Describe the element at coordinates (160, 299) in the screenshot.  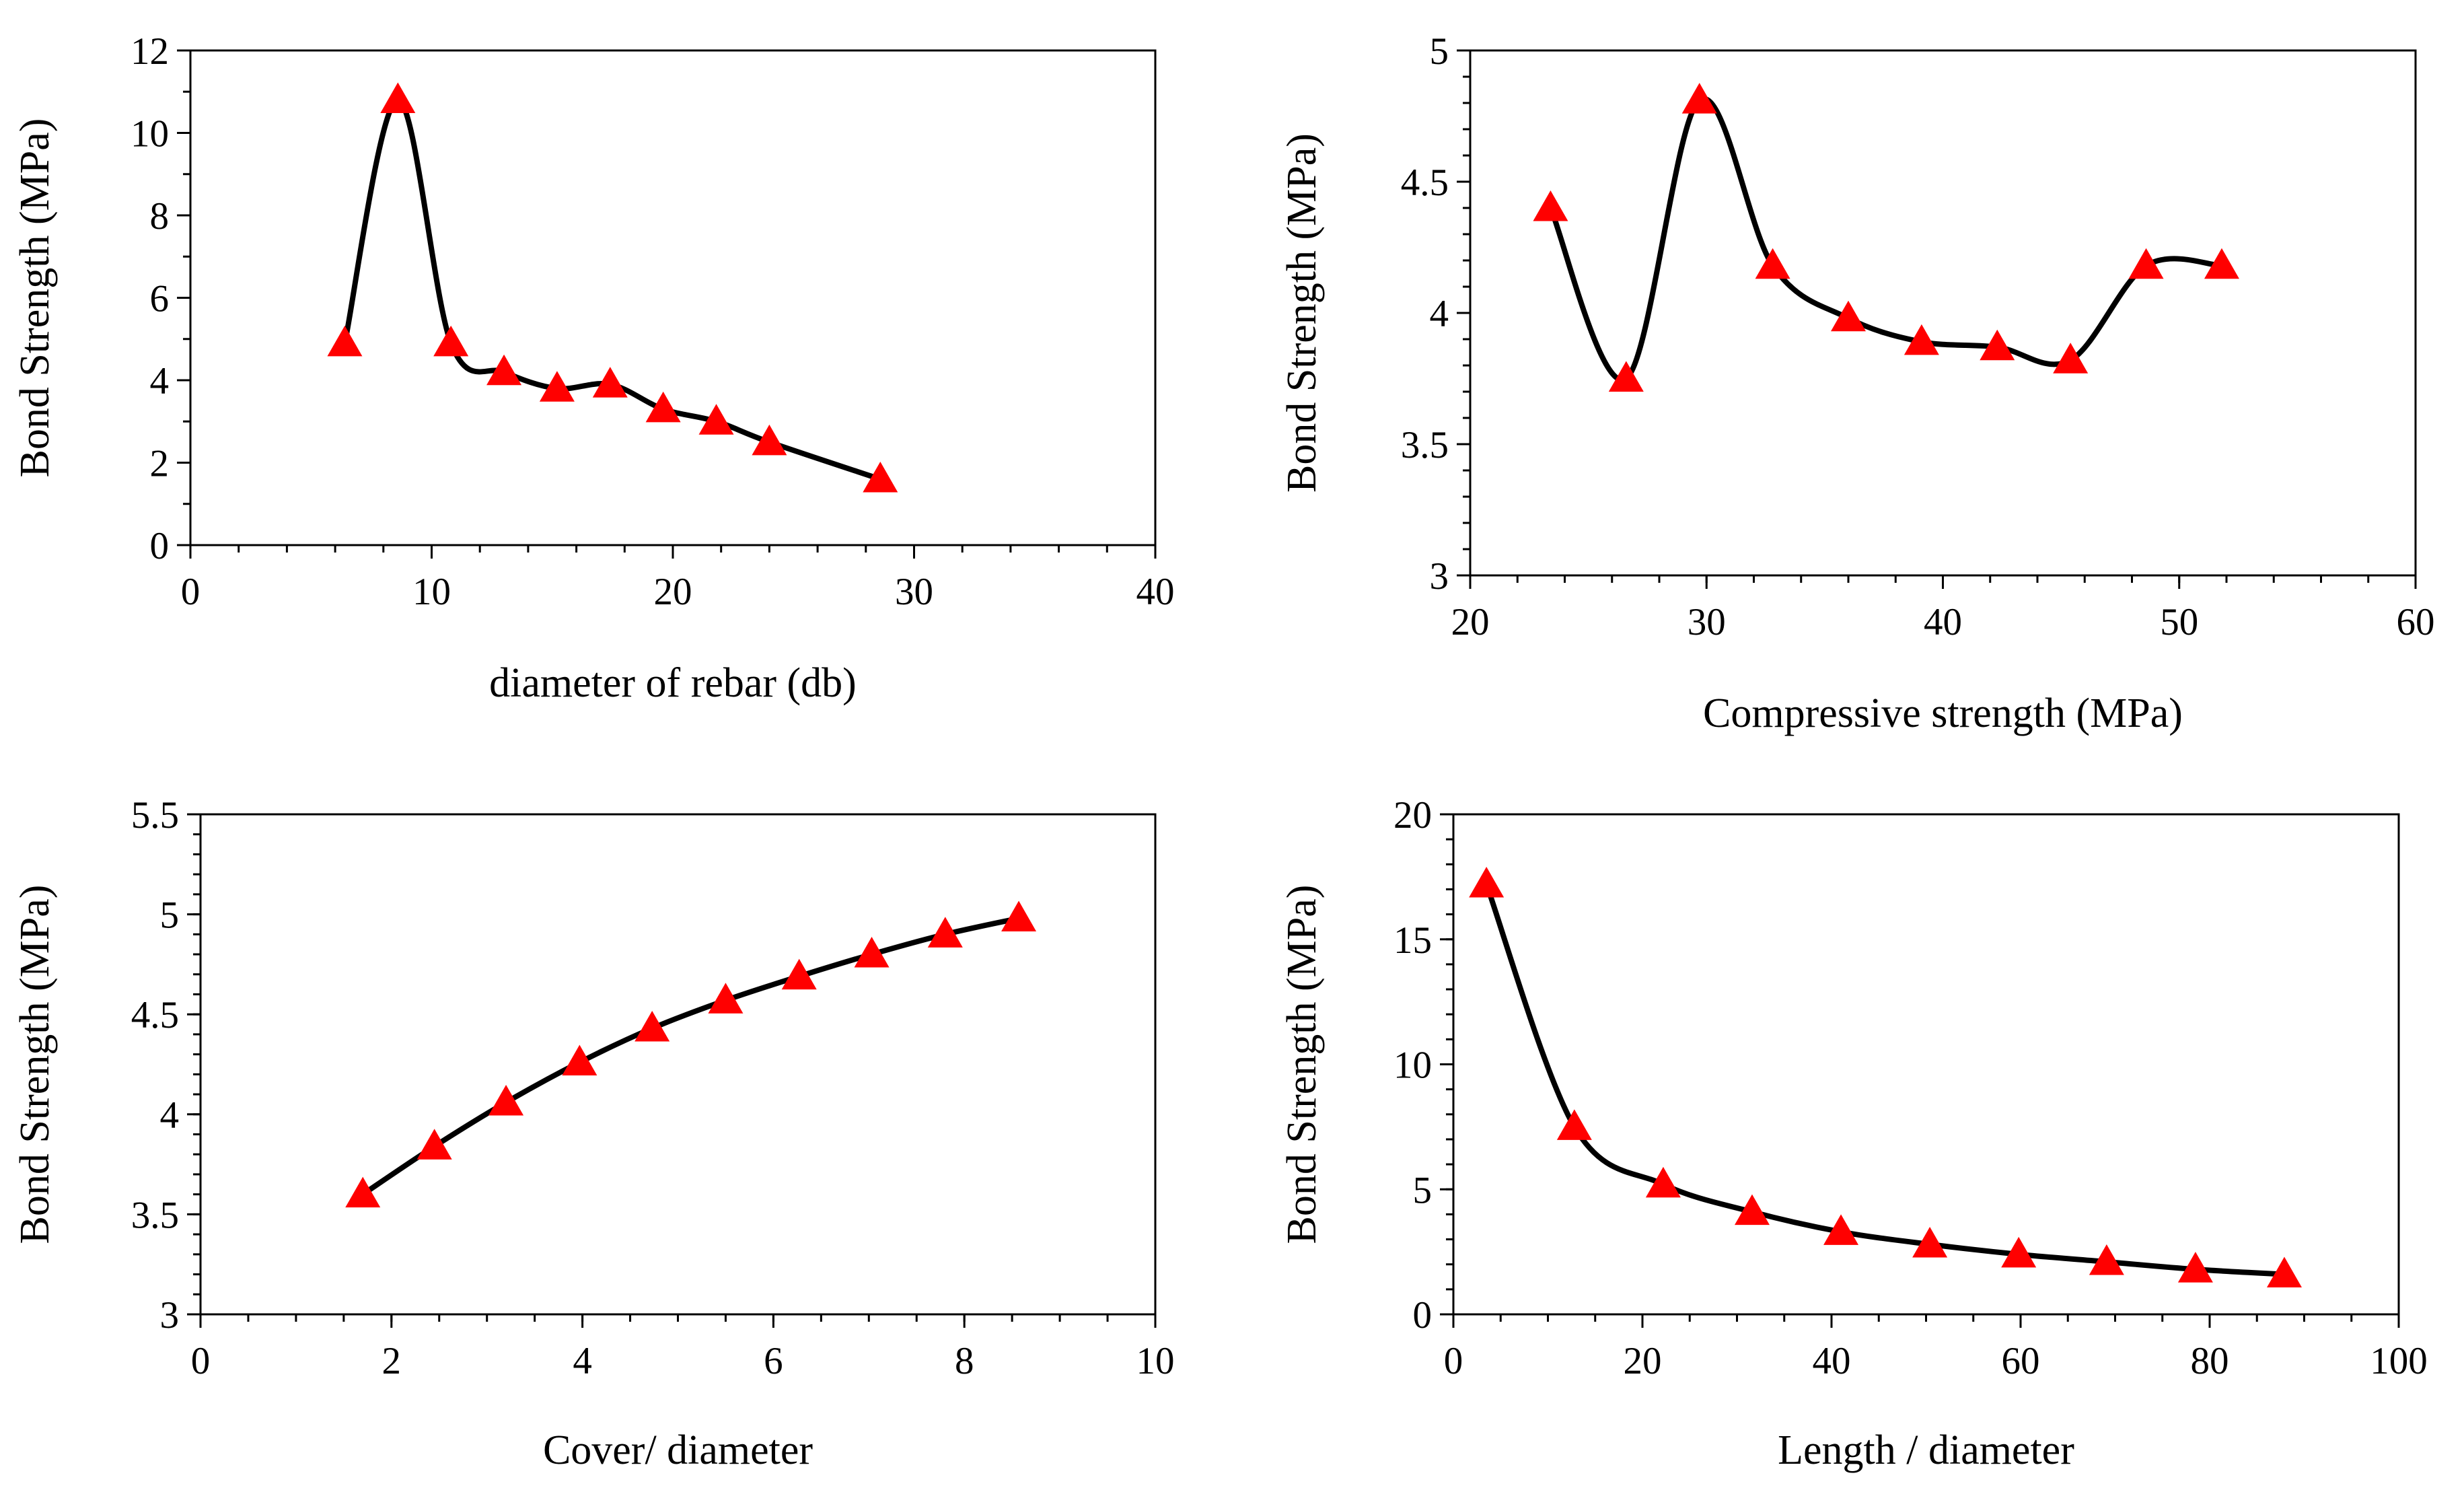
I see `y-tick-label: 6` at that location.